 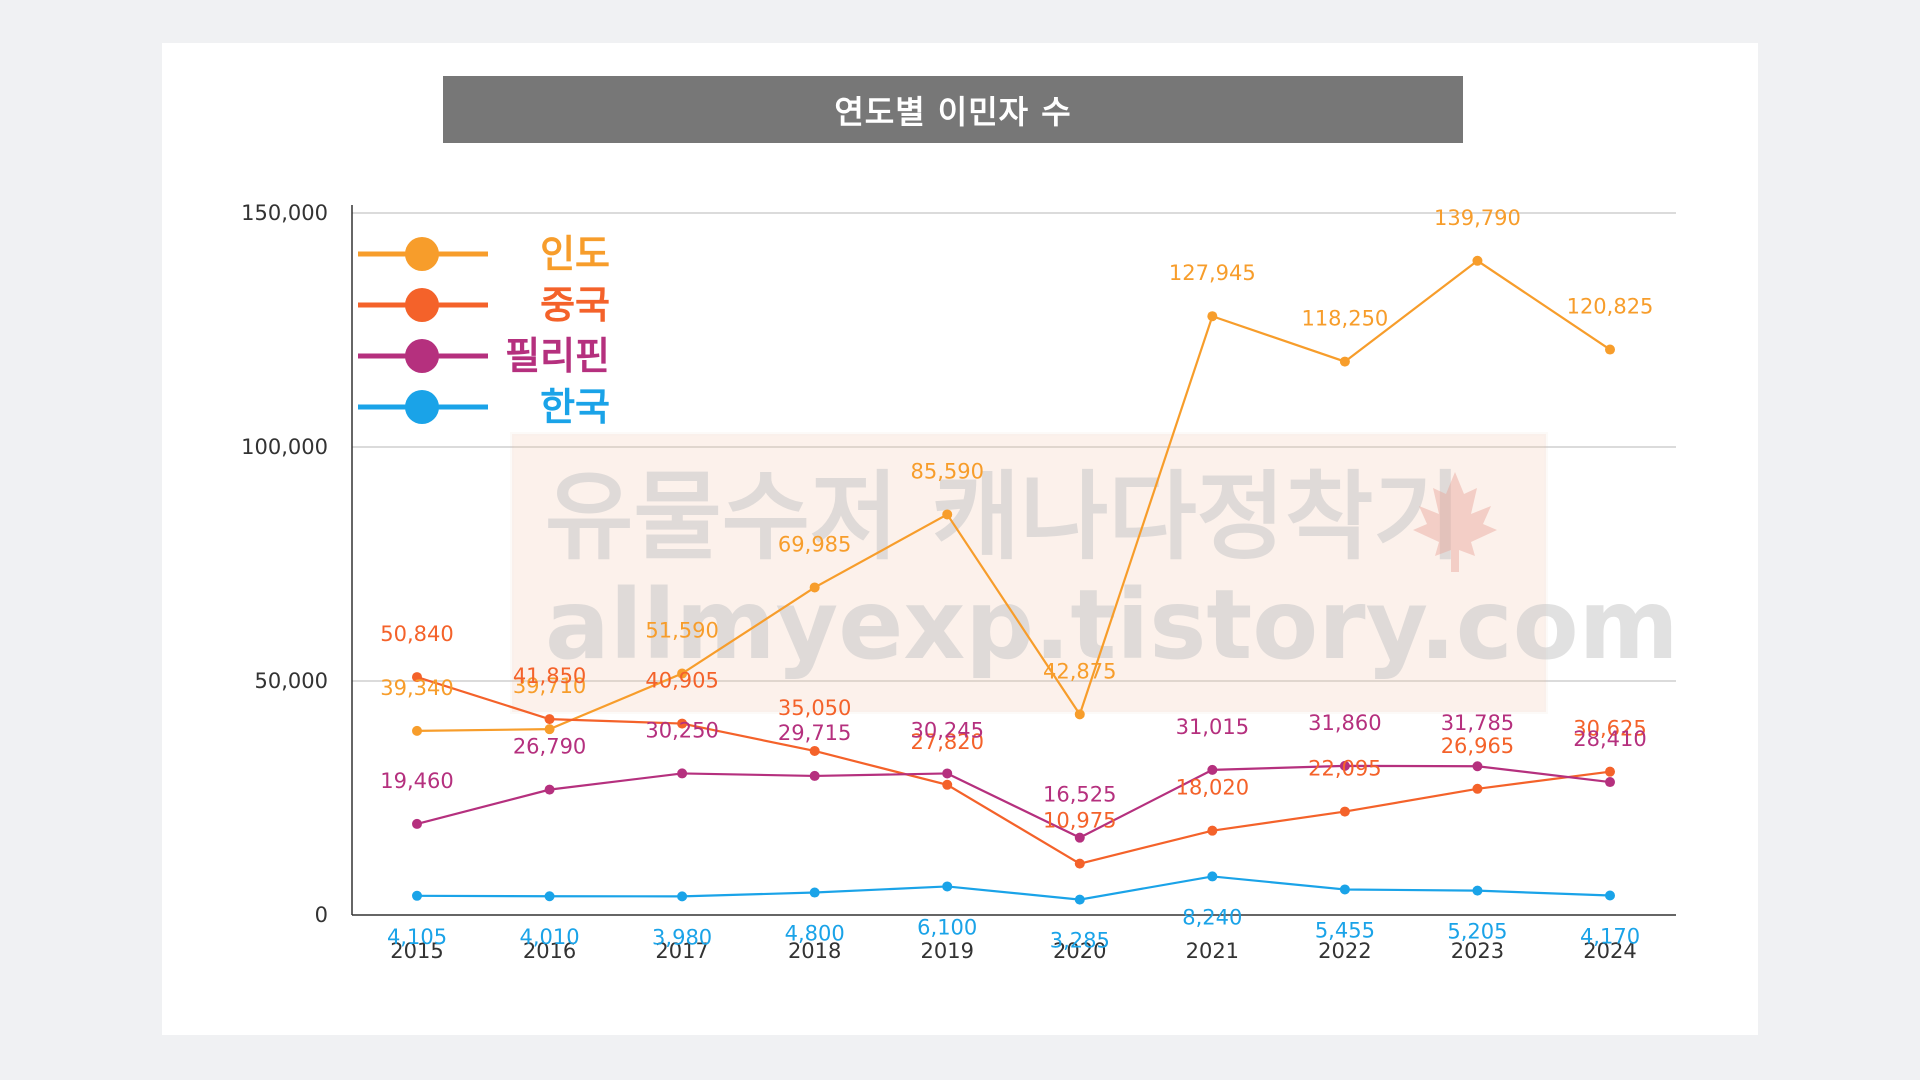 What do you see at coordinates (575, 407) in the screenshot?
I see `legend-label: 한국` at bounding box center [575, 407].